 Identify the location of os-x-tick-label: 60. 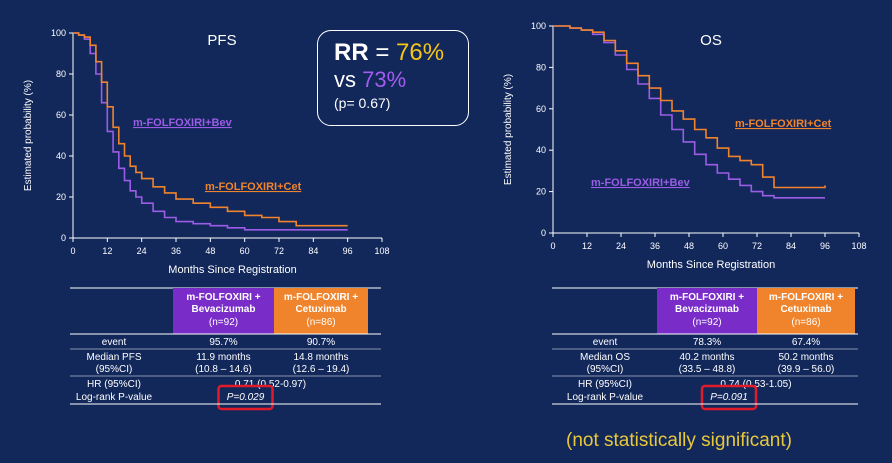
(723, 246).